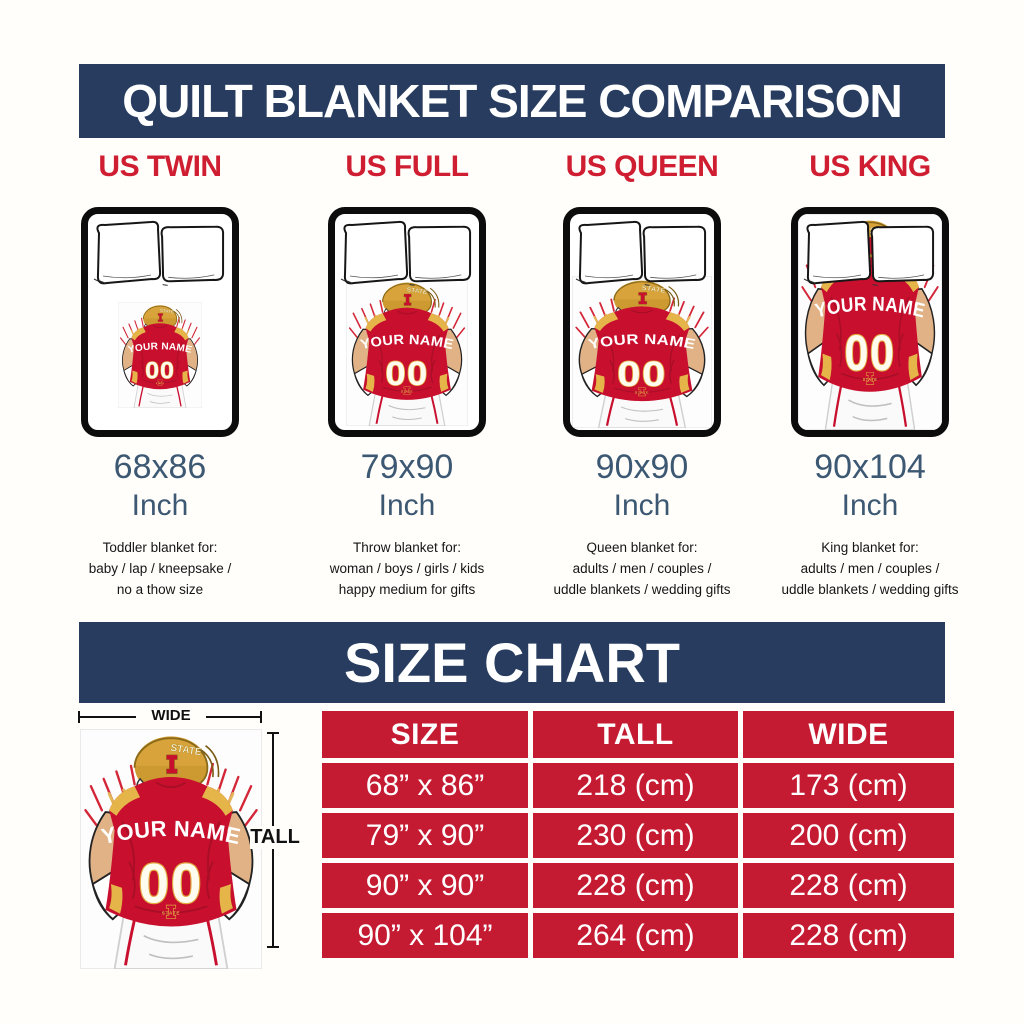 Image resolution: width=1024 pixels, height=1024 pixels. Describe the element at coordinates (642, 166) in the screenshot. I see `column-label: US QUEEN` at that location.